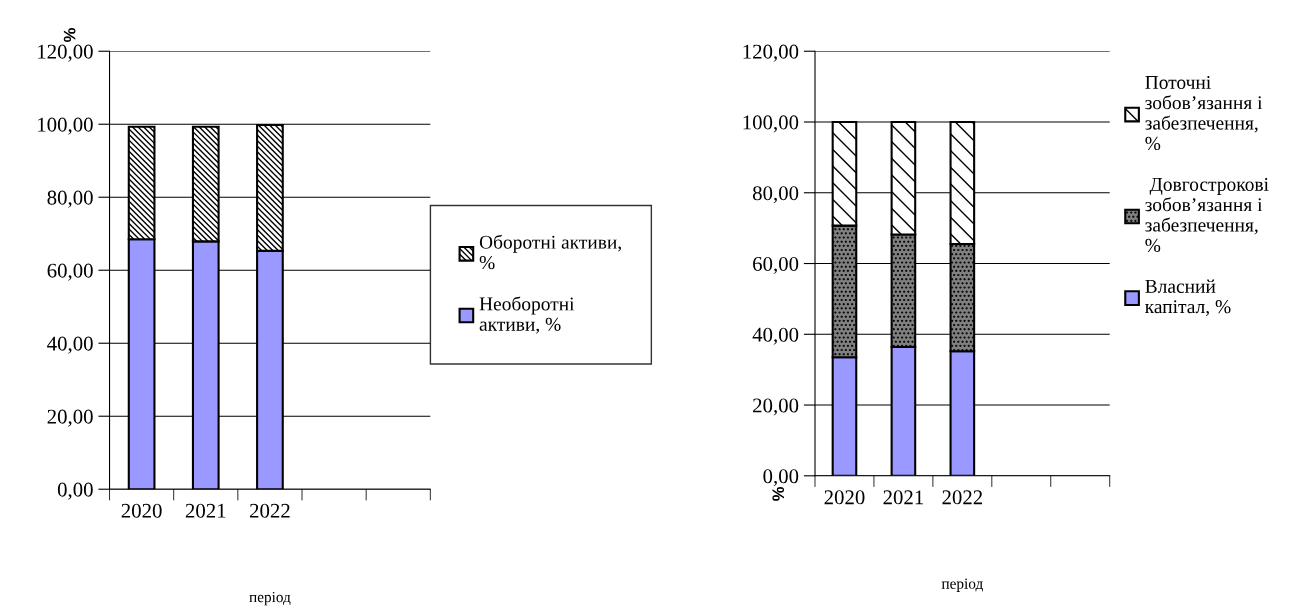 Image resolution: width=1304 pixels, height=610 pixels. What do you see at coordinates (1207, 214) in the screenshot?
I see `legend-label: Довгострокові зобов’язання і забезпечення, %` at bounding box center [1207, 214].